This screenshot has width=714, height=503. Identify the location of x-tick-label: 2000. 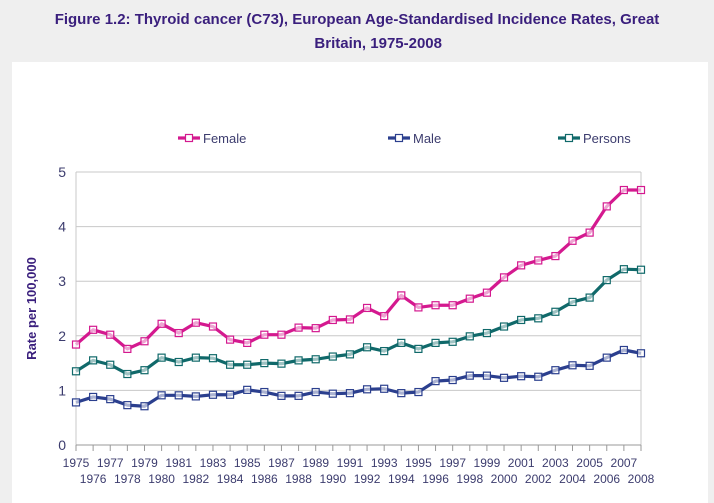
(504, 479).